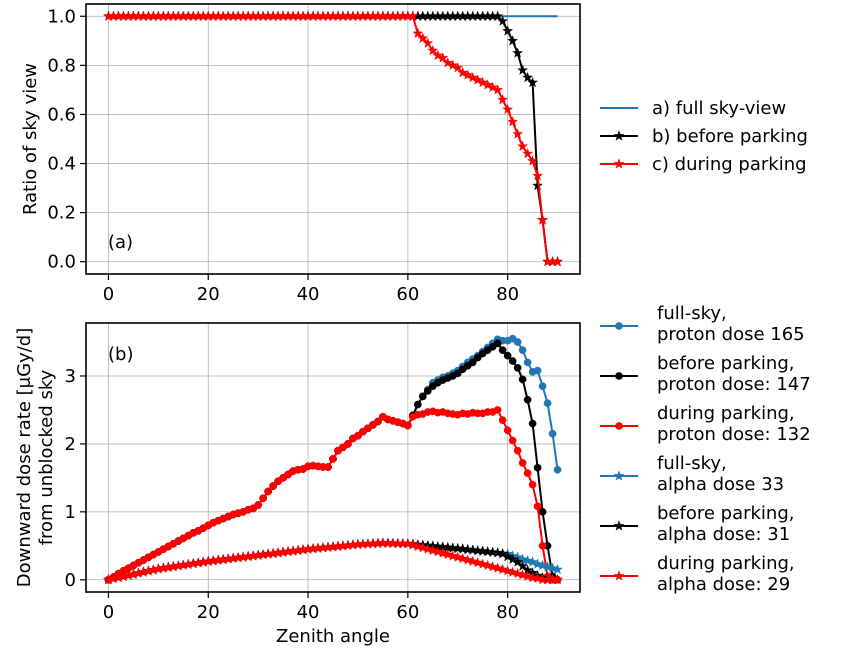 This screenshot has height=650, width=848. What do you see at coordinates (407, 294) in the screenshot?
I see `x-tick-label: 60` at bounding box center [407, 294].